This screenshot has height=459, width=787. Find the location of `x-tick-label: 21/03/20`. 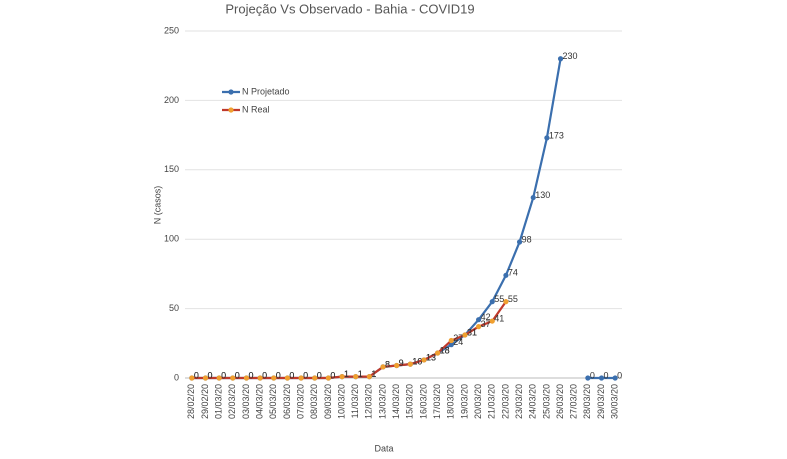

x-tick-label: 21/03/20 is located at coordinates (492, 401).